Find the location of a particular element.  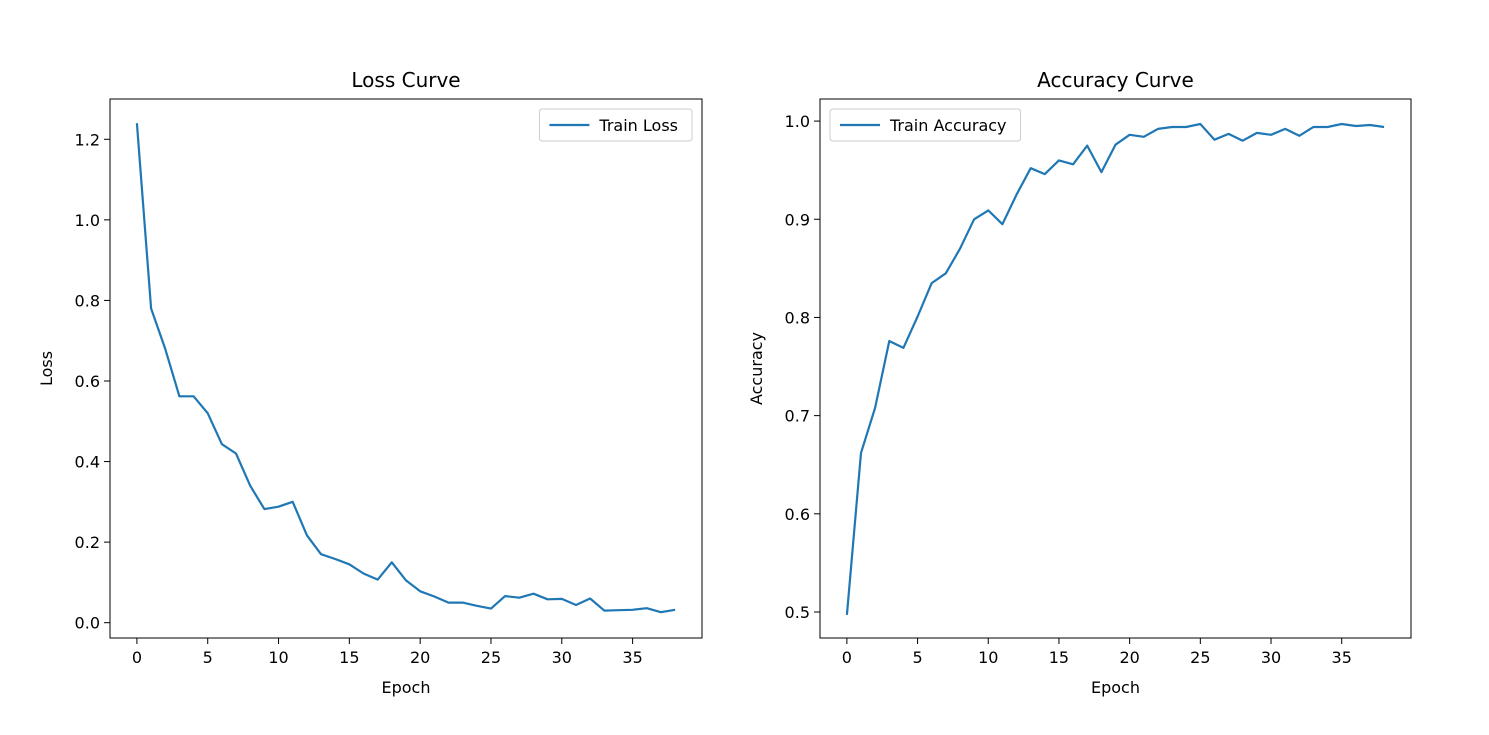

y-tick-label: 0.5 is located at coordinates (797, 612).